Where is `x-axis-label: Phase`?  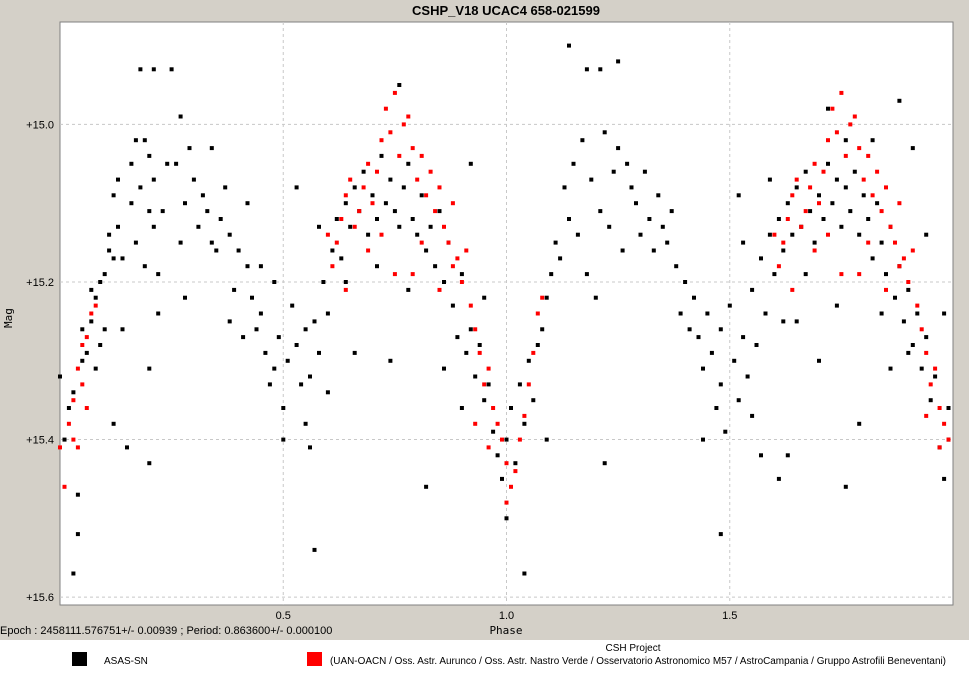 x-axis-label: Phase is located at coordinates (505, 630).